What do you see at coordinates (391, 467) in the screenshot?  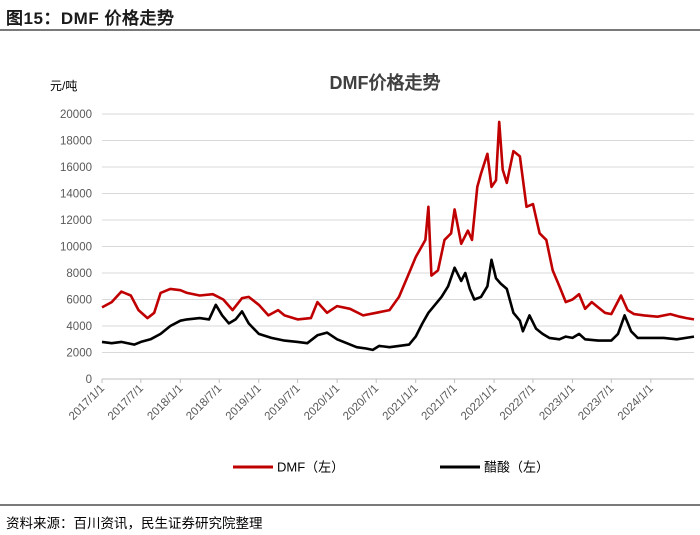 I see `legend: DMF（左） 醋酸（左）` at bounding box center [391, 467].